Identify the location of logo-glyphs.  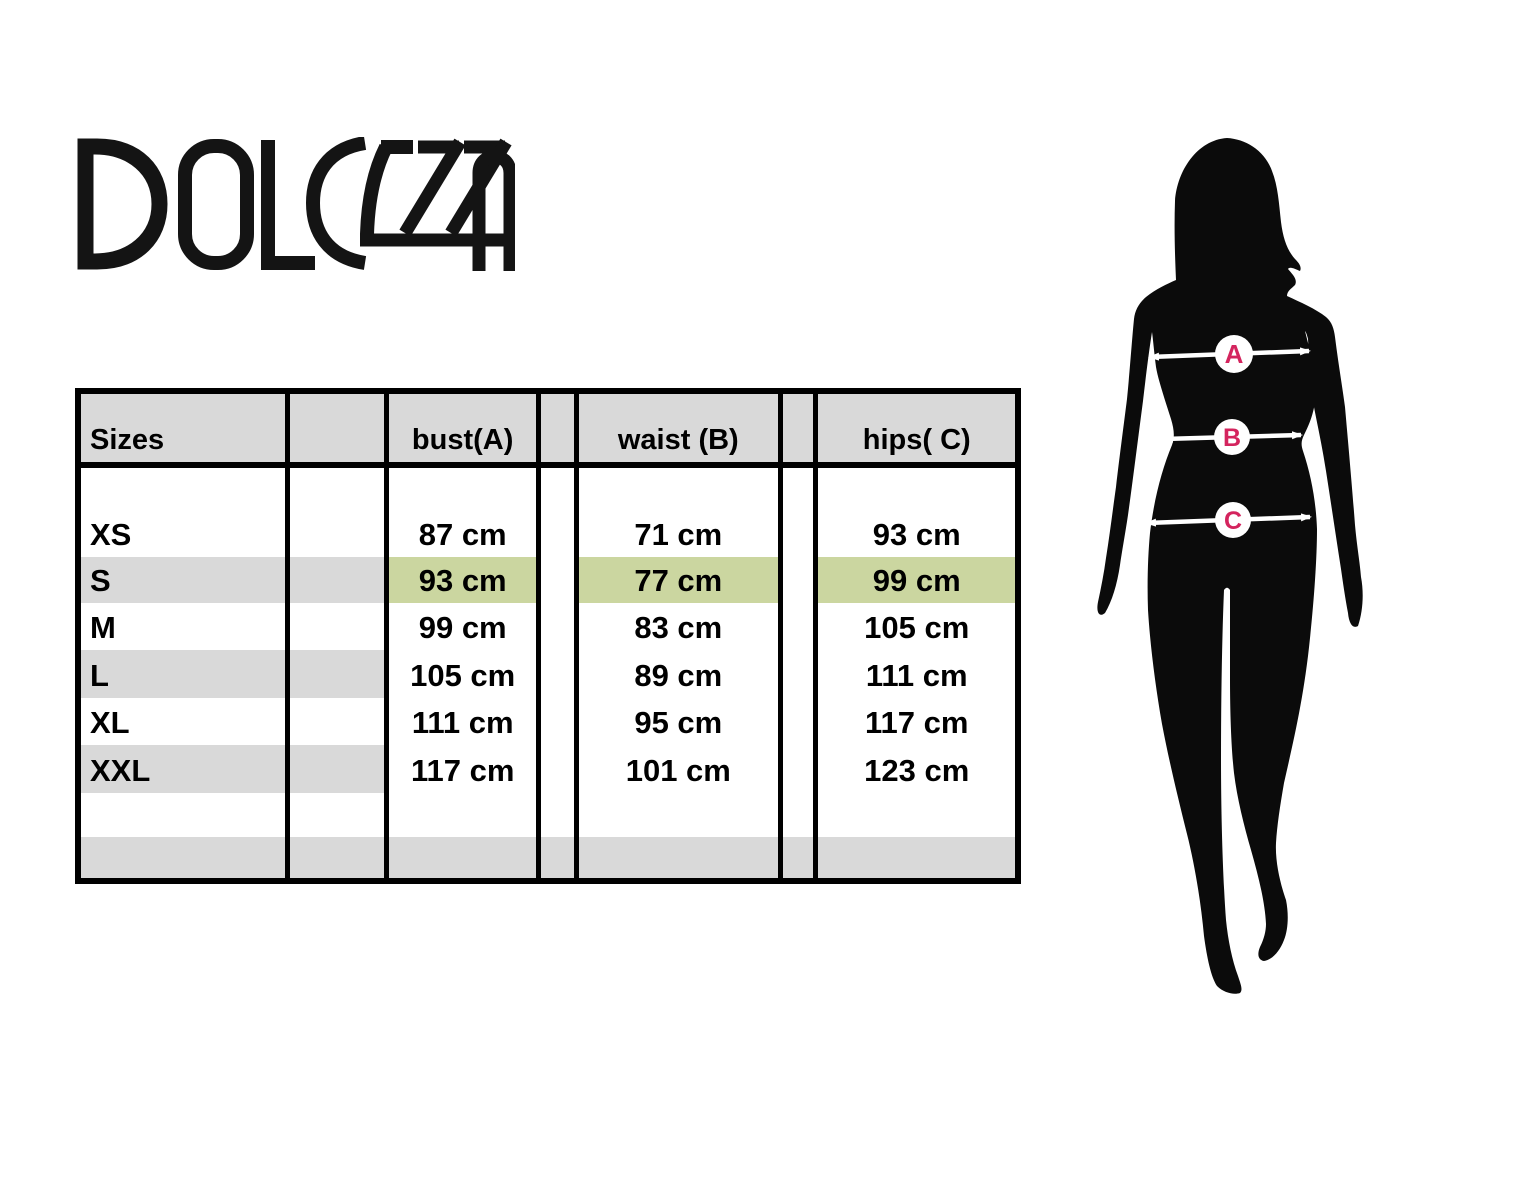
(296, 204).